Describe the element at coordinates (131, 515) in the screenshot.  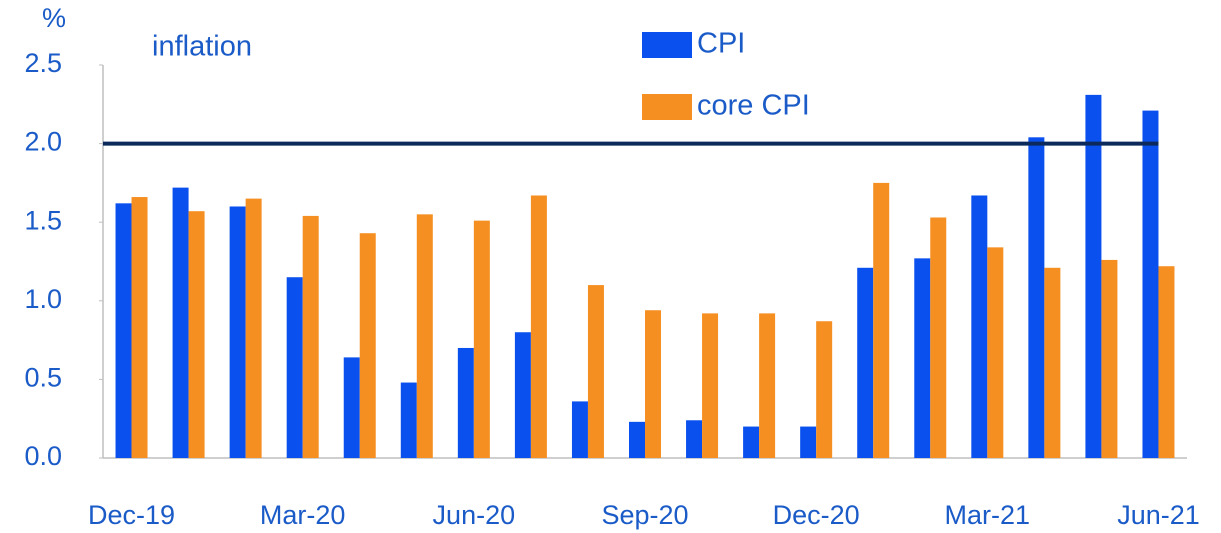
I see `x-tick-label: Dec-19` at that location.